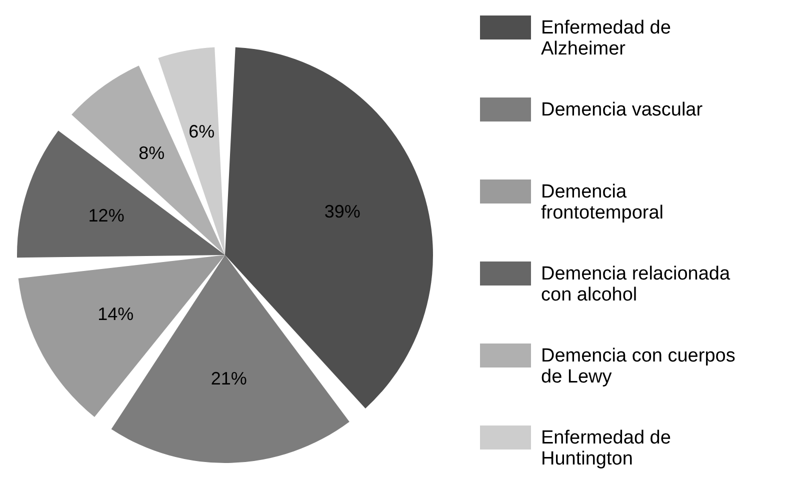  What do you see at coordinates (228, 378) in the screenshot?
I see `data-label: 21%` at bounding box center [228, 378].